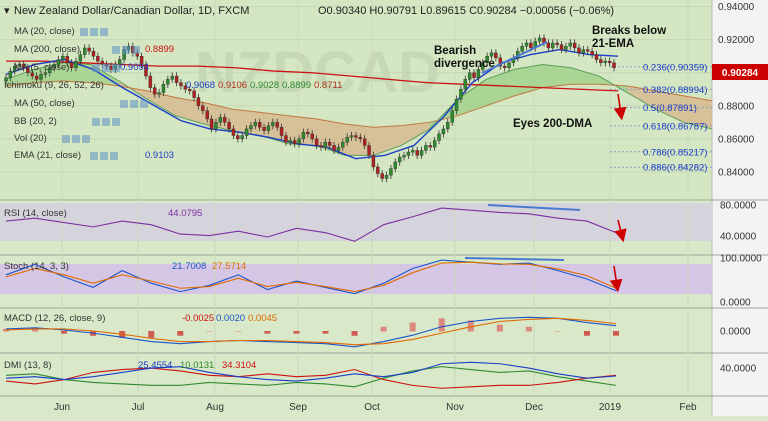 The height and width of the screenshot is (421, 768). I want to click on dropdown-icon: ▾, so click(7, 11).